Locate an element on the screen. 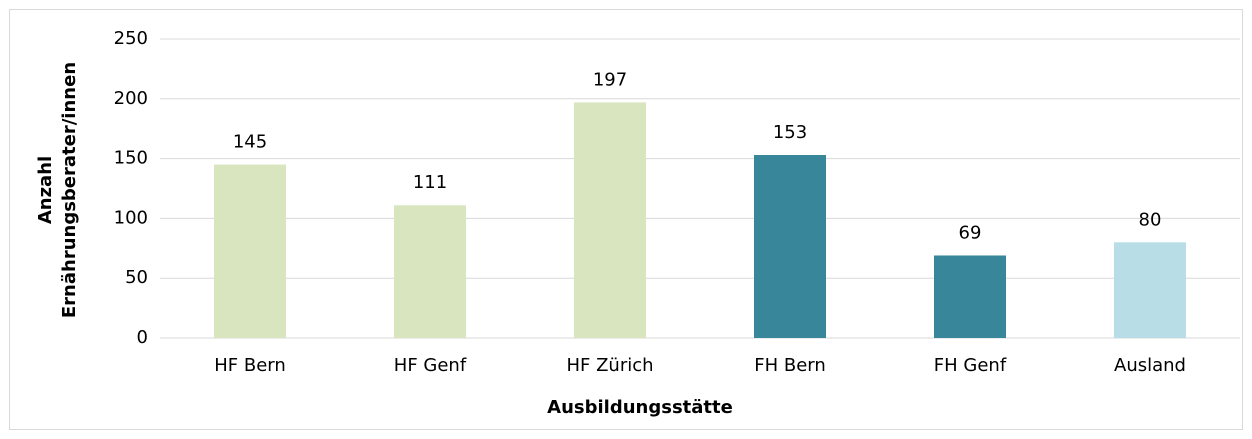 The image size is (1252, 439). x-tick-label: HF Zürich is located at coordinates (609, 365).